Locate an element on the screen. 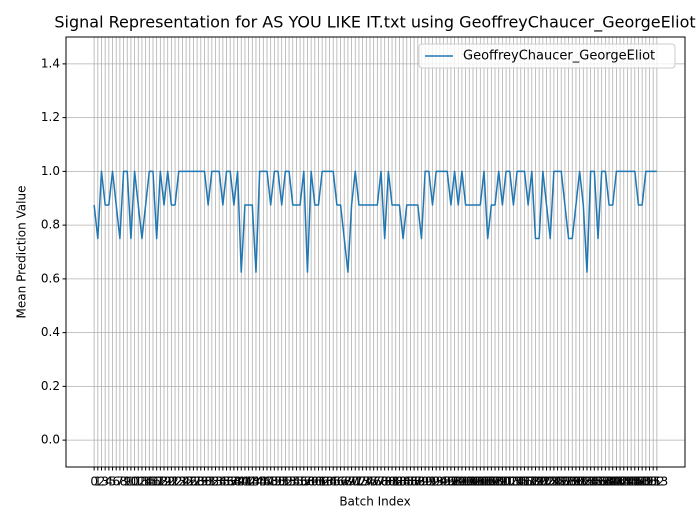  x-tick-label: 149 is located at coordinates (642, 482).